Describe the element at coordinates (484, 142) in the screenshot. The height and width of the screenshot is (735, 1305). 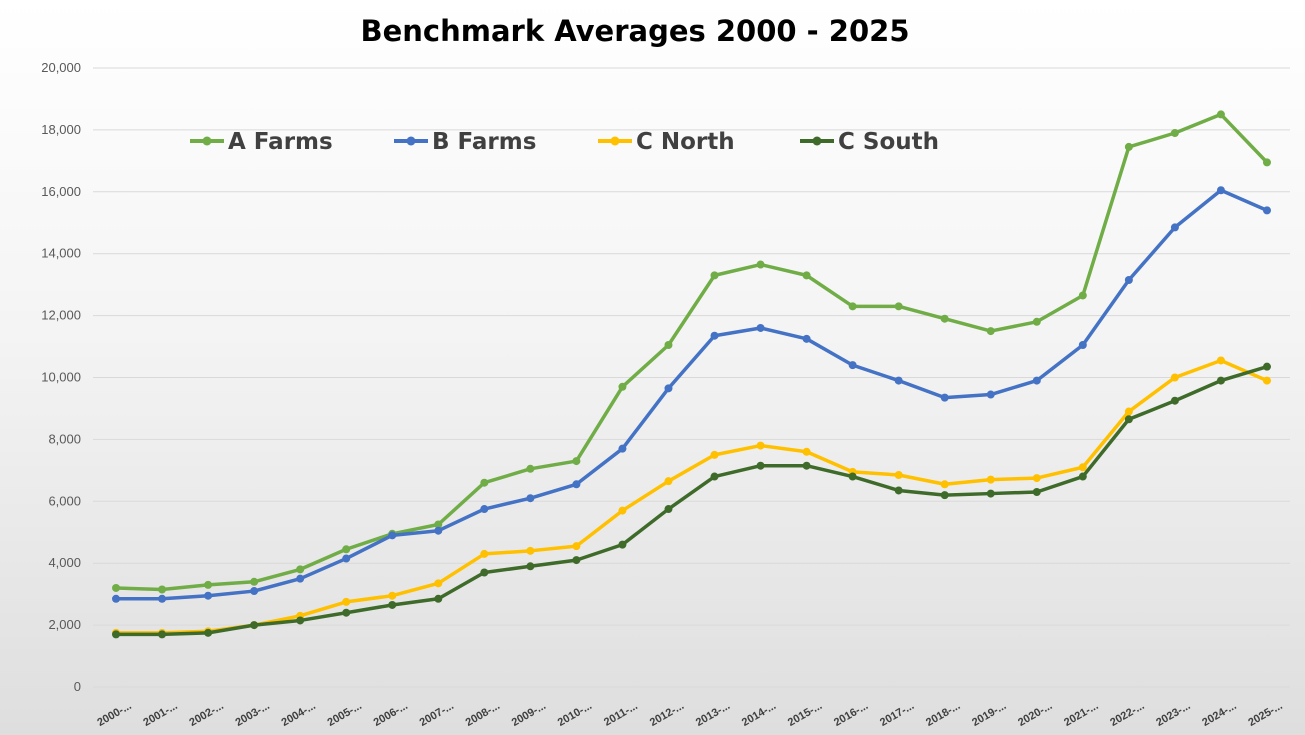
I see `legend-label: B Farms` at that location.